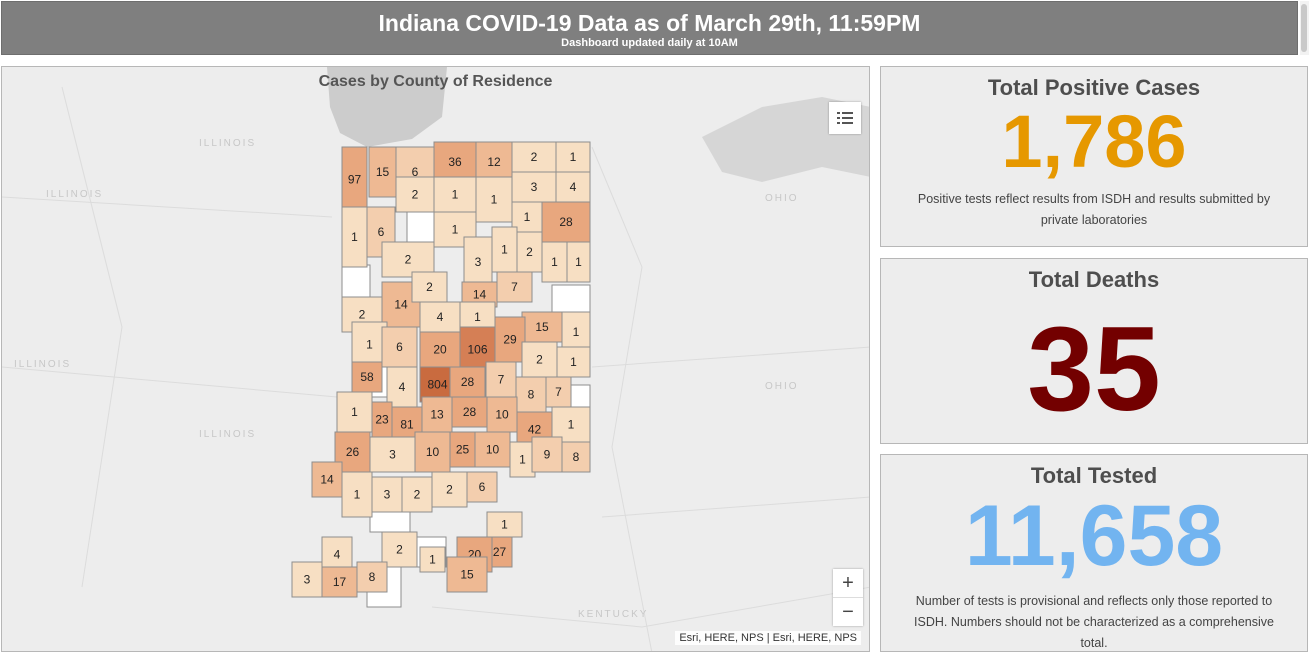 This screenshot has width=1311, height=654. What do you see at coordinates (542, 327) in the screenshot?
I see `county-count-label: 15` at bounding box center [542, 327].